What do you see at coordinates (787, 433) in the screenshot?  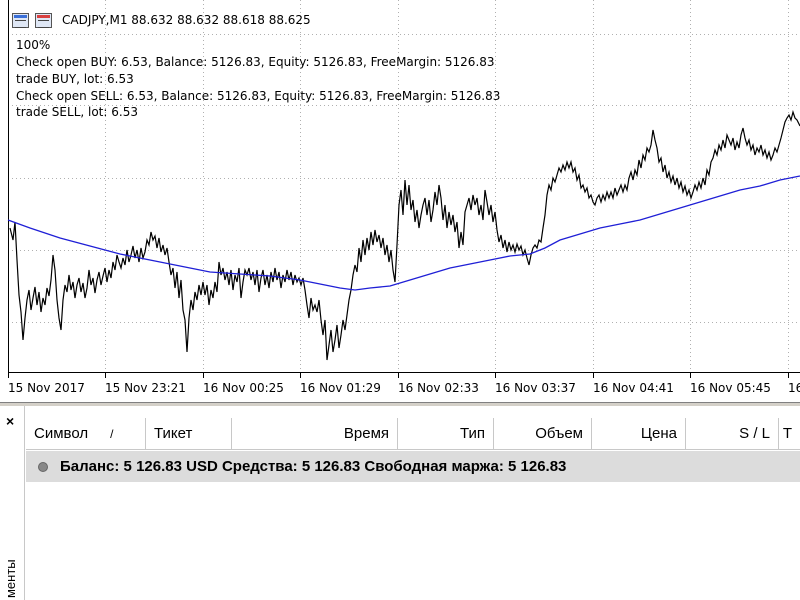 I see `column-label: T` at bounding box center [787, 433].